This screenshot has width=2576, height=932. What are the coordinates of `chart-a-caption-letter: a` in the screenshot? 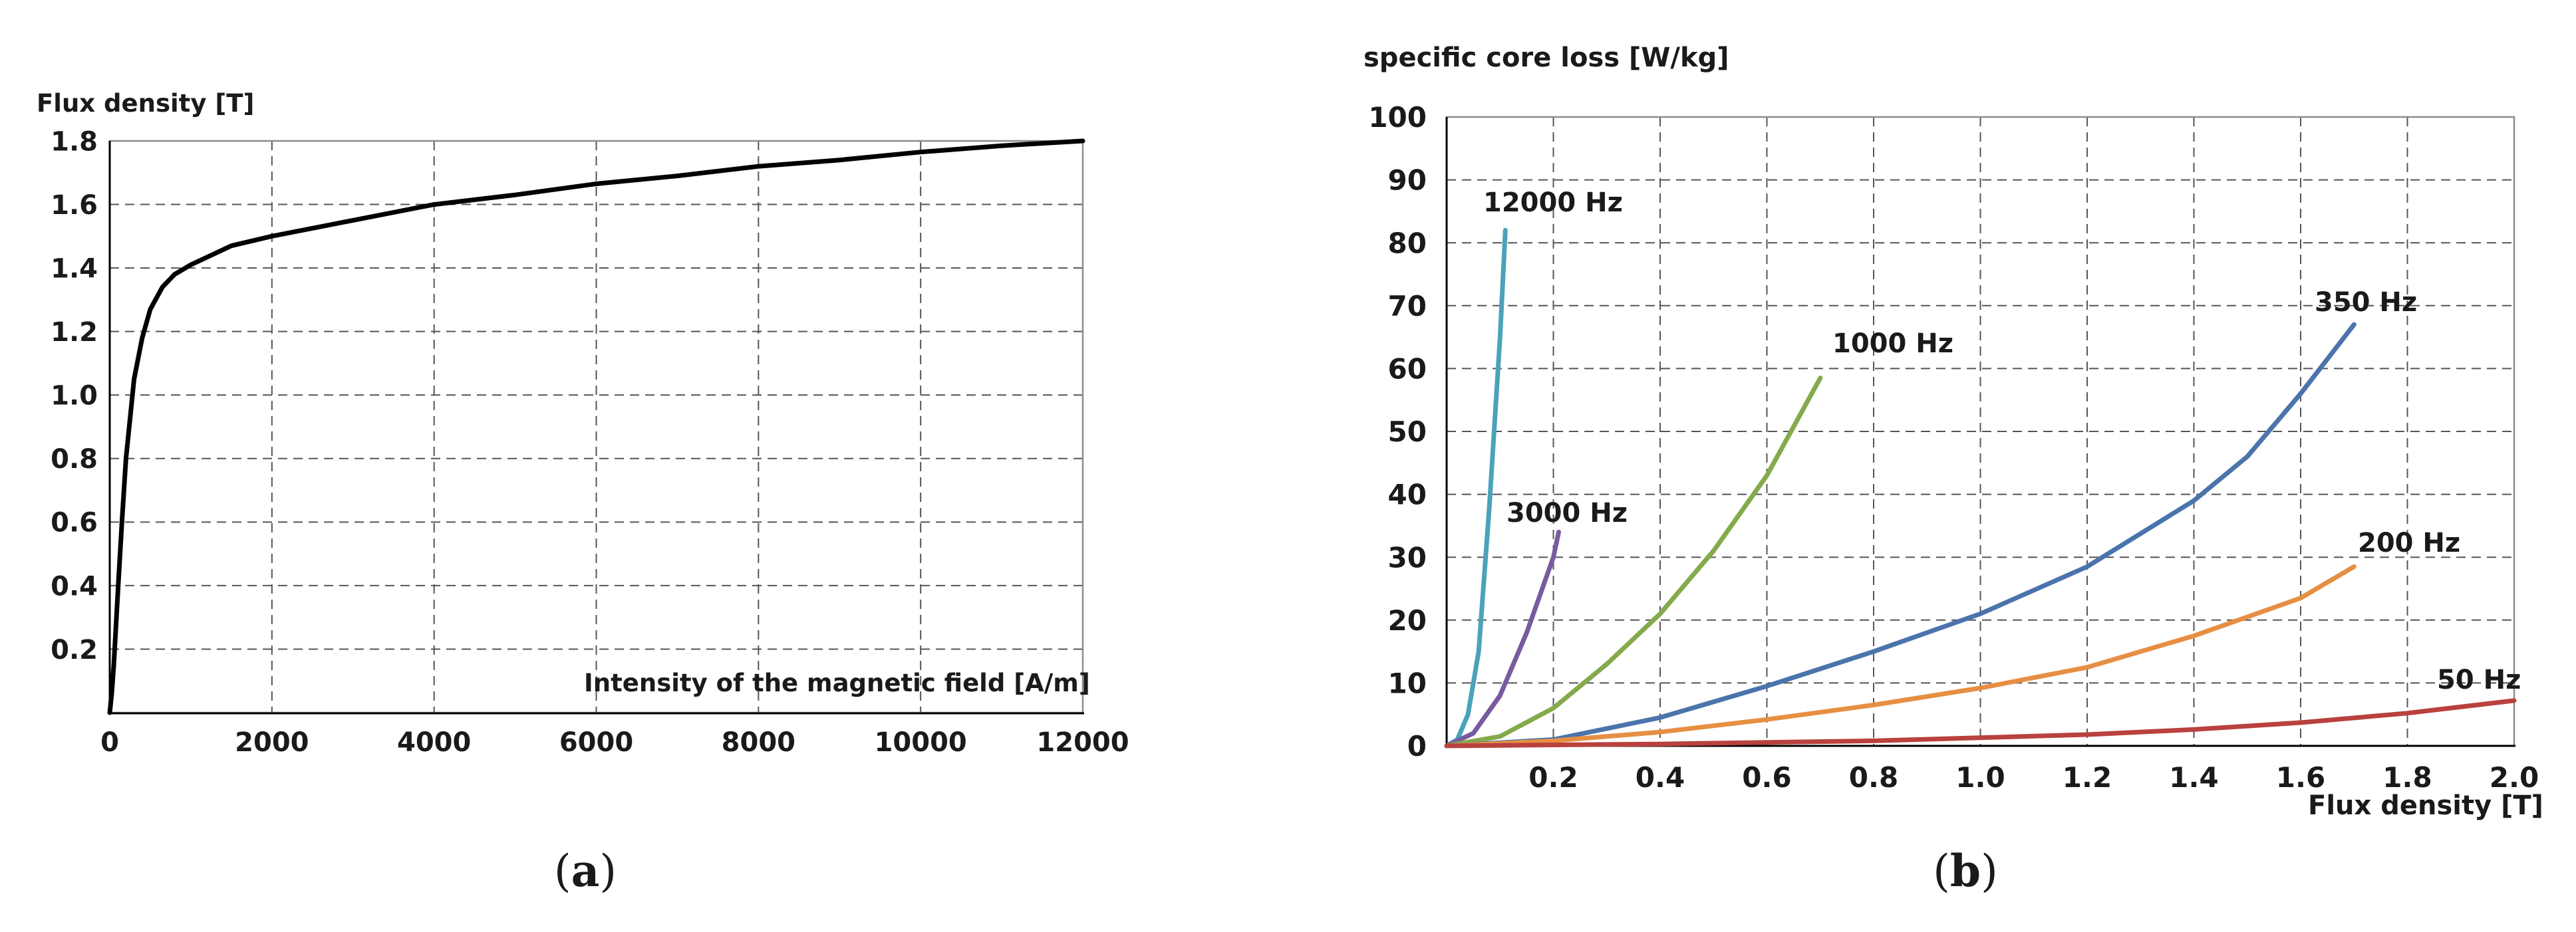 It's located at (585, 871).